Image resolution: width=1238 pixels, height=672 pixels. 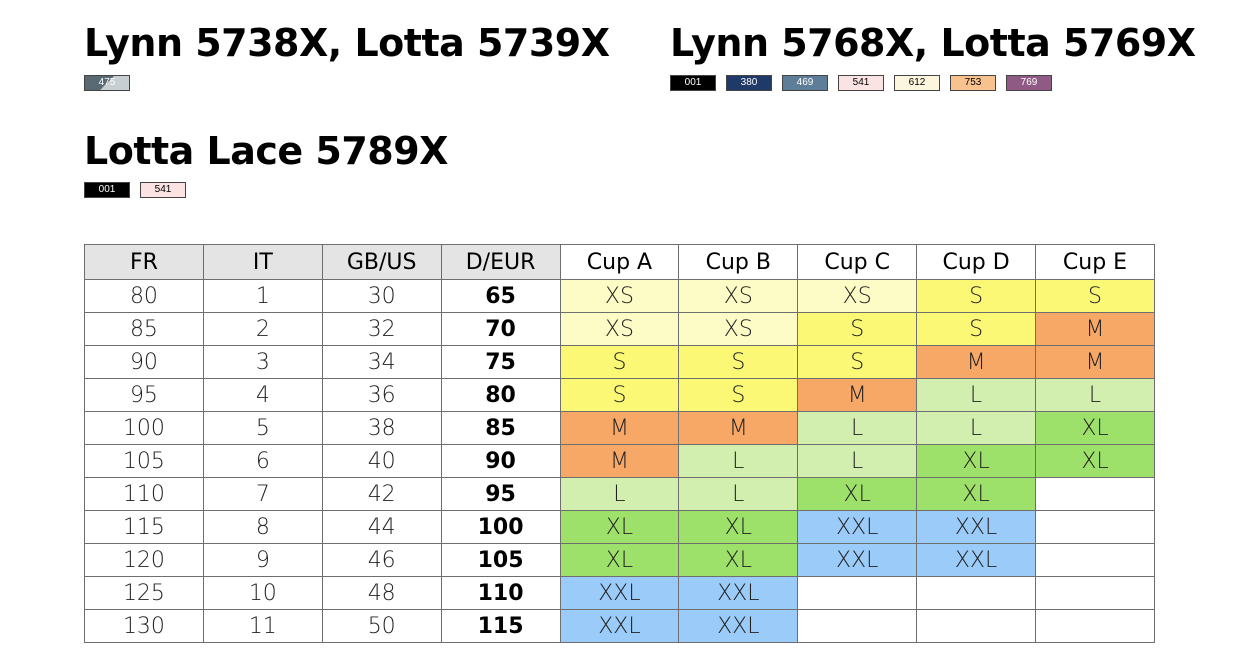 I want to click on eur-size-cell: 95, so click(x=500, y=494).